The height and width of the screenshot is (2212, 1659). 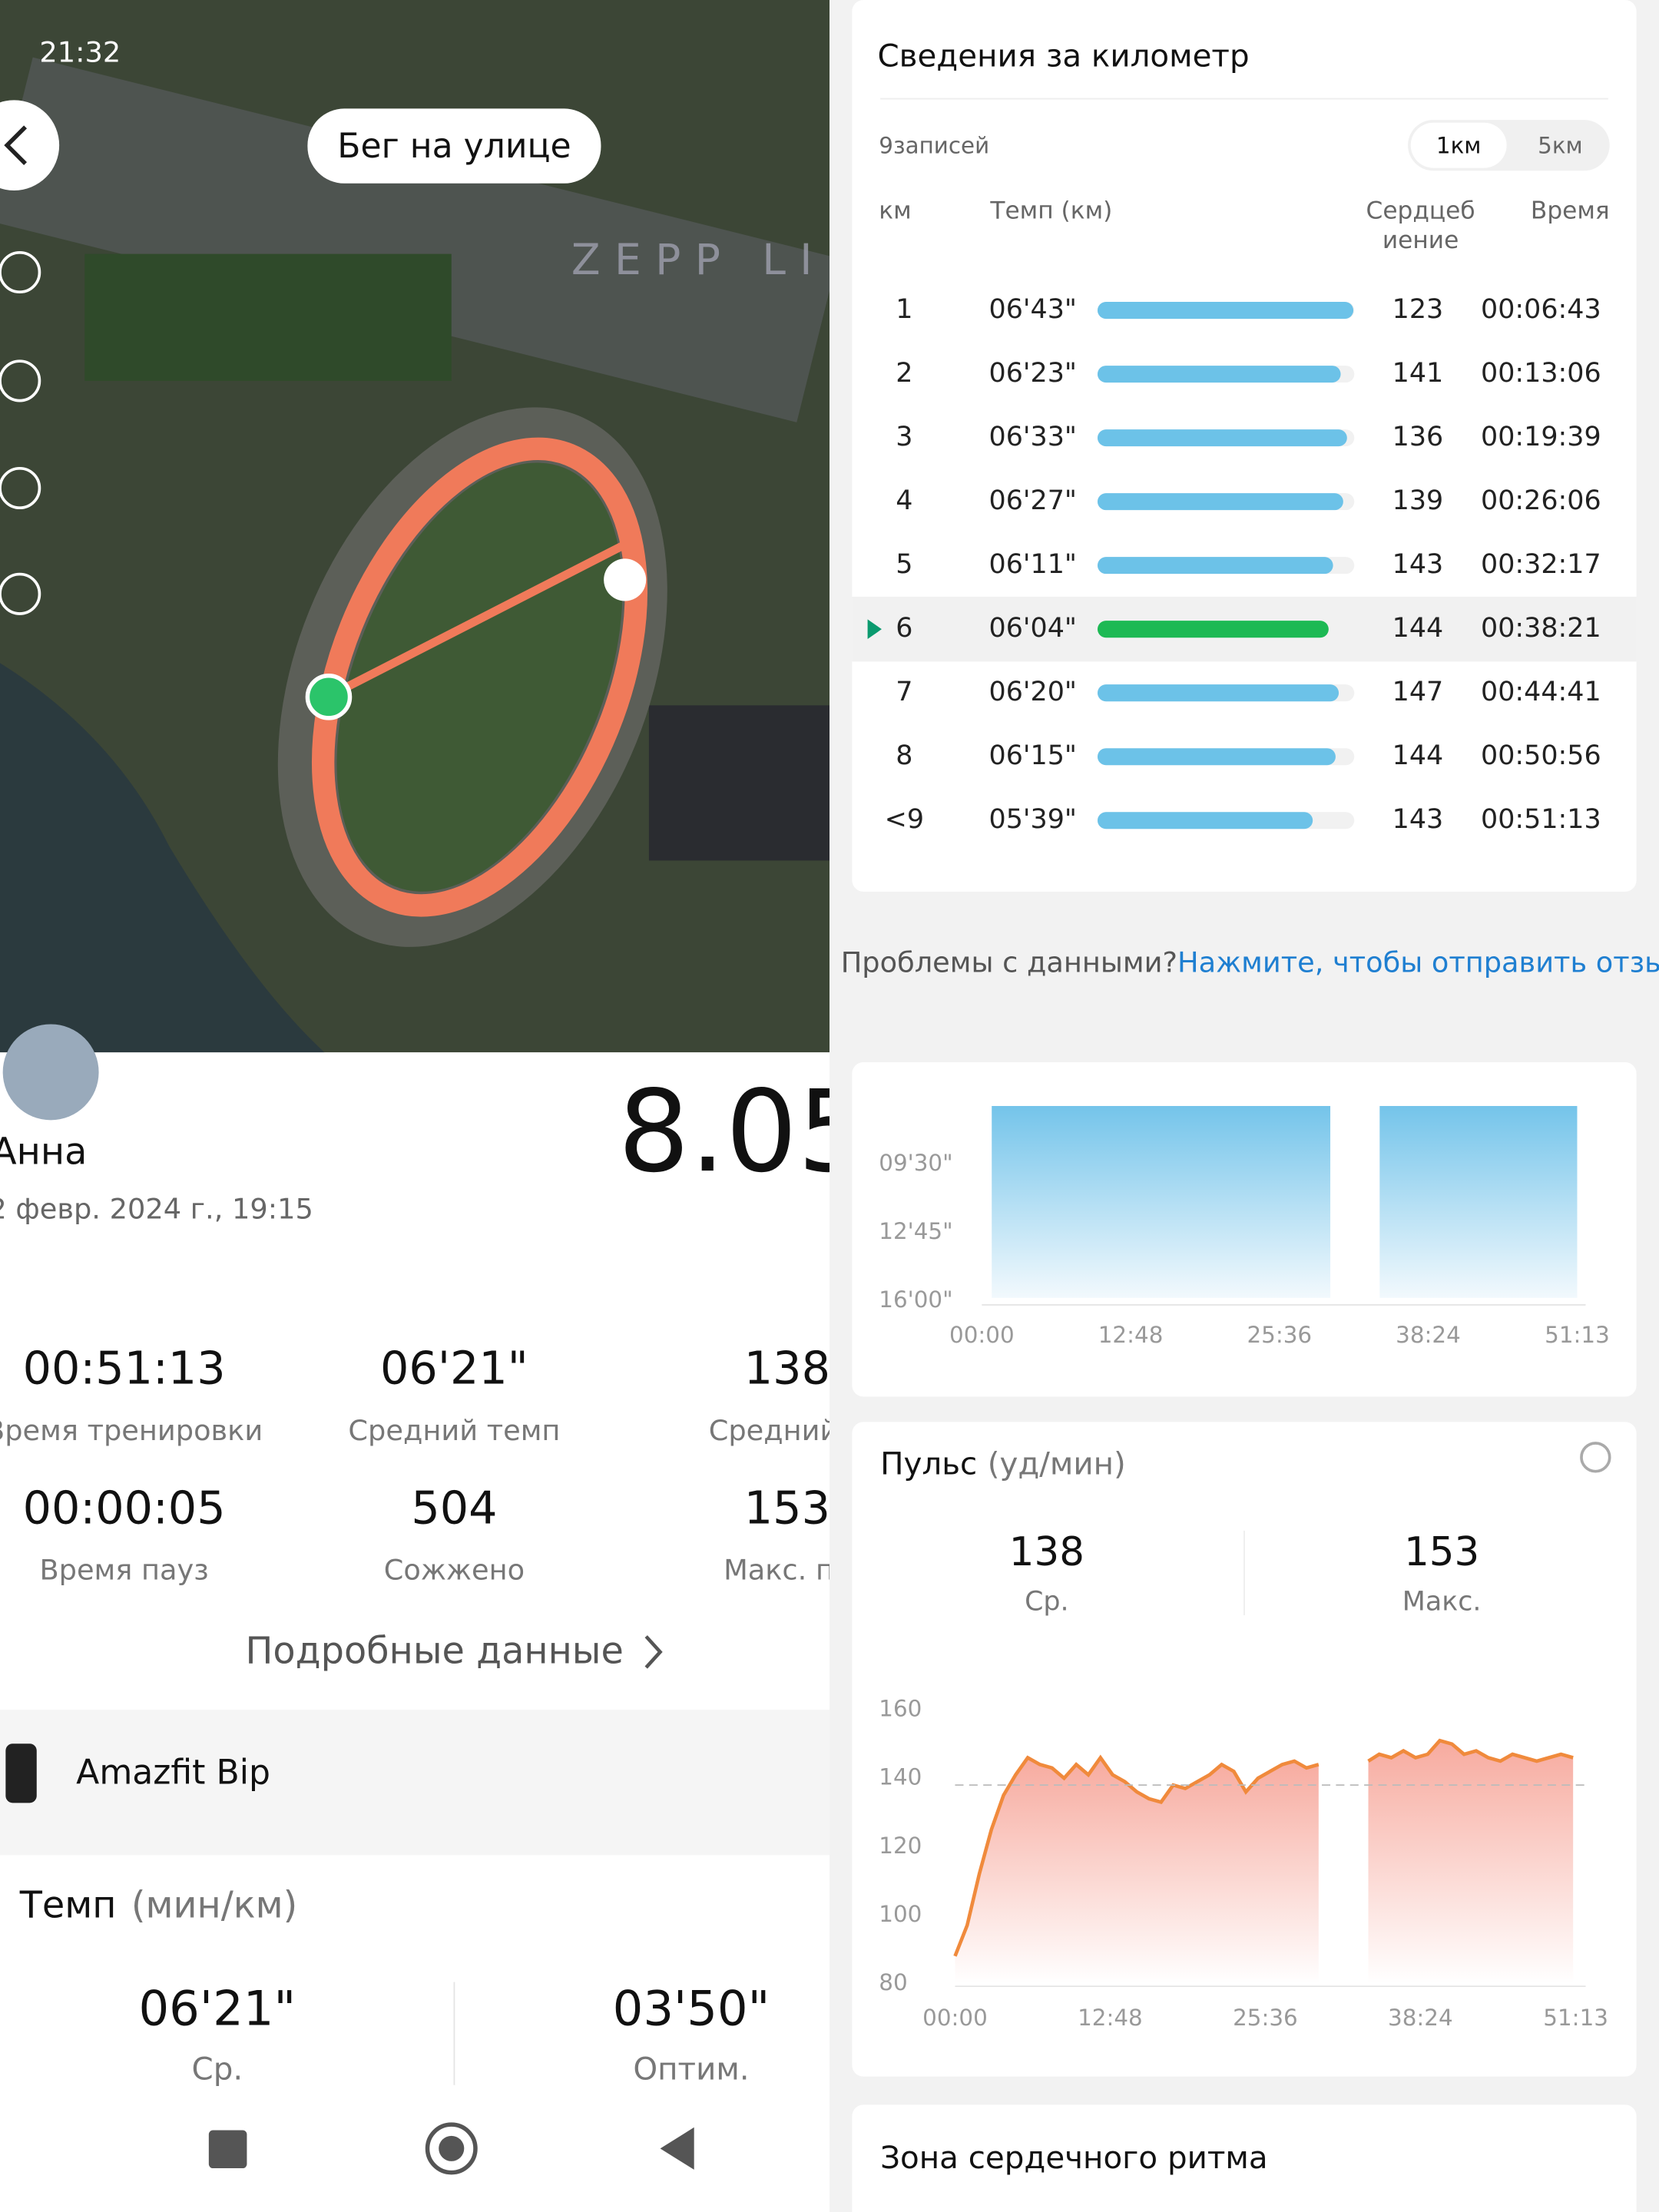 What do you see at coordinates (1057, 1464) in the screenshot?
I see `heart-unit: (уд/мин)` at bounding box center [1057, 1464].